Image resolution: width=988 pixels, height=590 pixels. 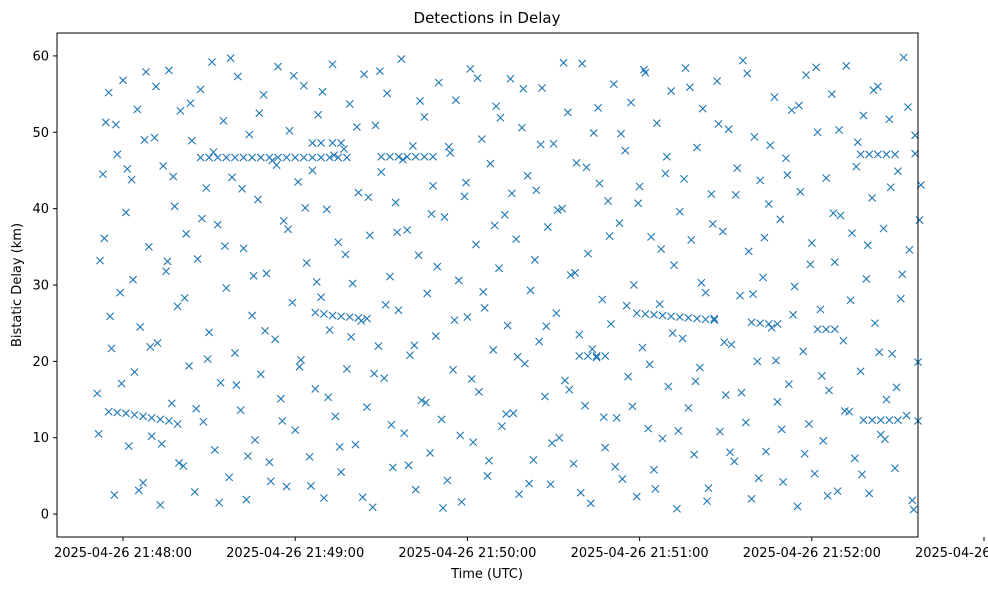 What do you see at coordinates (486, 574) in the screenshot?
I see `x-axis-label: Time (UTC)` at bounding box center [486, 574].